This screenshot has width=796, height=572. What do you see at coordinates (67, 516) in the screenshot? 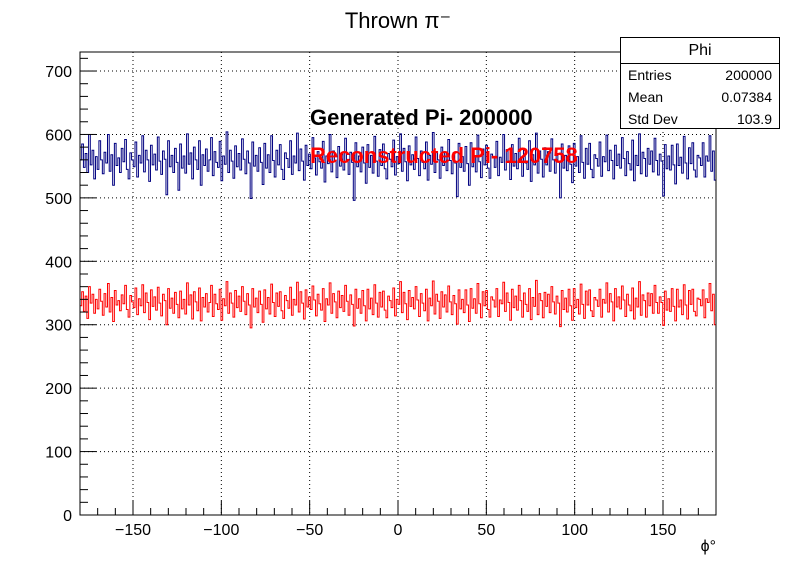
I see `y-tick-label: 0` at bounding box center [67, 516].